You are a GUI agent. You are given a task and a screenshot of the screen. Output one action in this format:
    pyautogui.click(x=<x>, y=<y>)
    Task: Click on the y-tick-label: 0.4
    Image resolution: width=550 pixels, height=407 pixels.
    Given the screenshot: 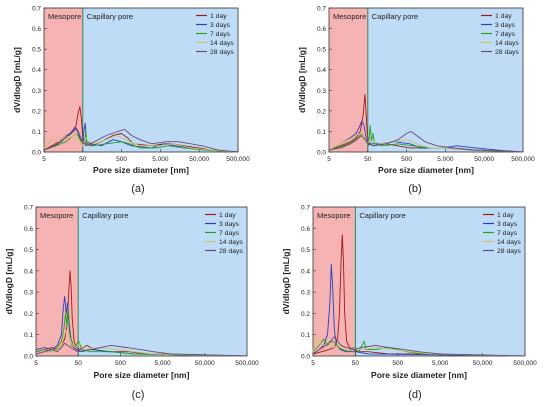 What is the action you would take?
    pyautogui.click(x=36, y=70)
    